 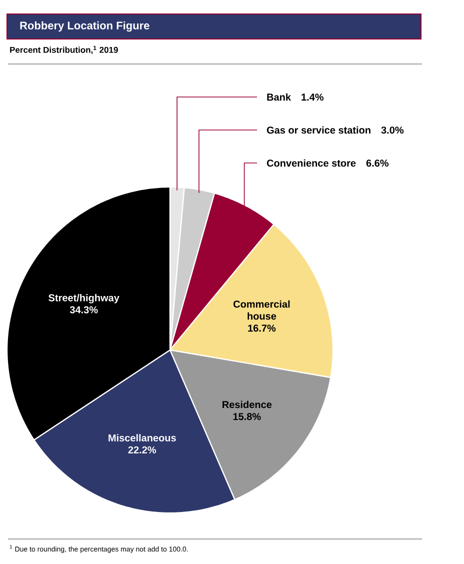 I want to click on slice-label: Commercial house, so click(x=261, y=310).